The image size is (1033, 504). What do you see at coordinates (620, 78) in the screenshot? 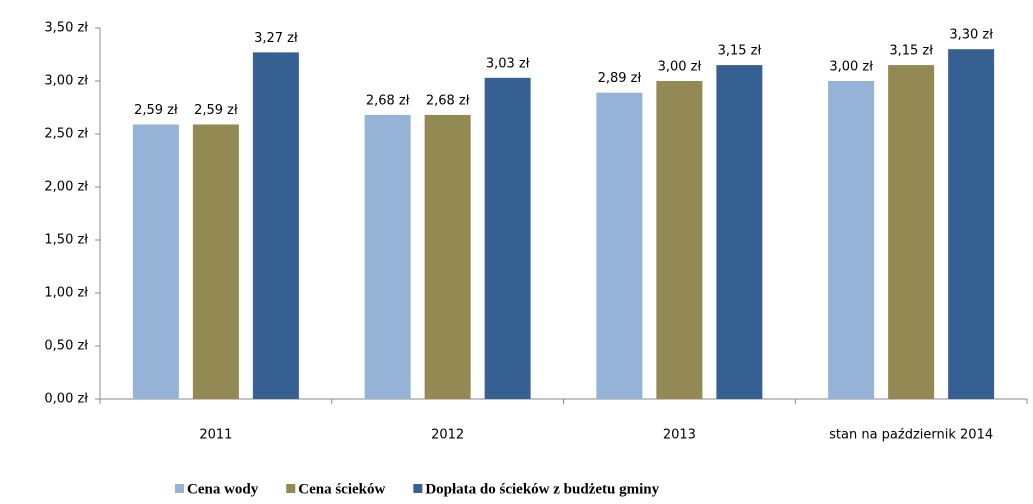
I see `value-label: 2,89 zł` at bounding box center [620, 78].